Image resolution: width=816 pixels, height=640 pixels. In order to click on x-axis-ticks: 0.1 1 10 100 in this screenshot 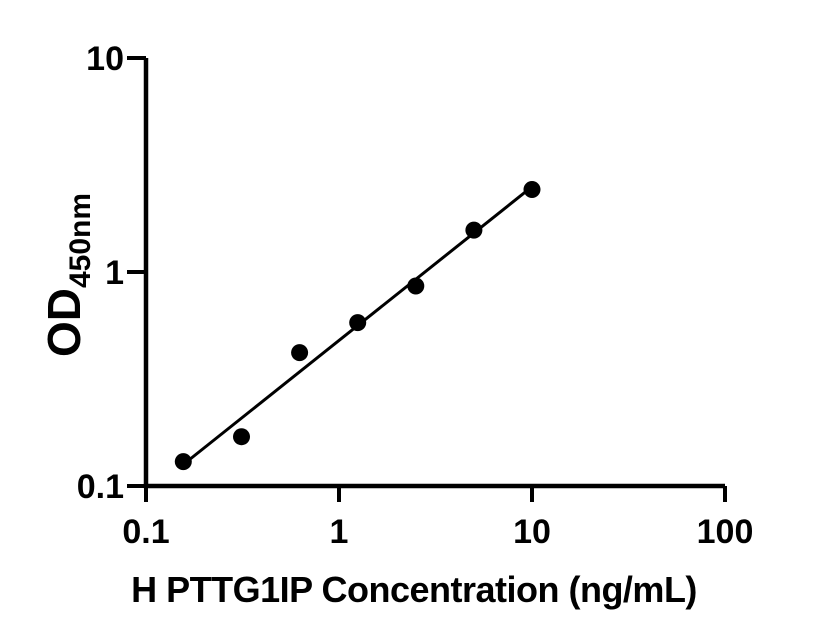, I will do `click(437, 518)`.